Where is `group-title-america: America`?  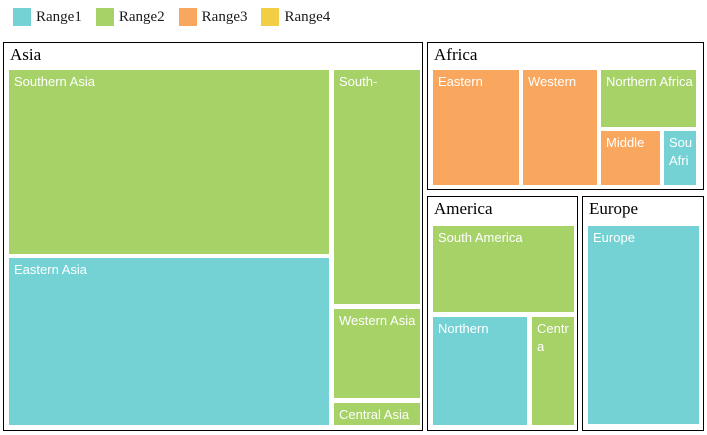 group-title-america: America is located at coordinates (463, 208).